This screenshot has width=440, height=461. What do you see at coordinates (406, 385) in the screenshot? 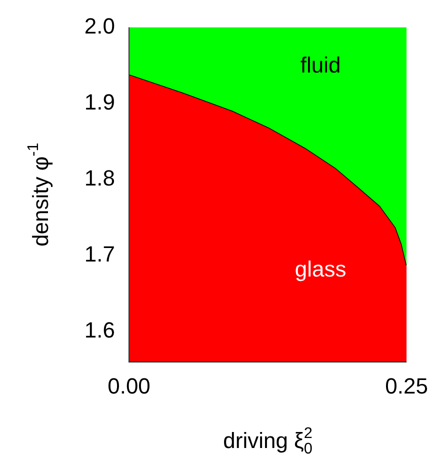
I see `x-tick-label: 0.25` at bounding box center [406, 385].